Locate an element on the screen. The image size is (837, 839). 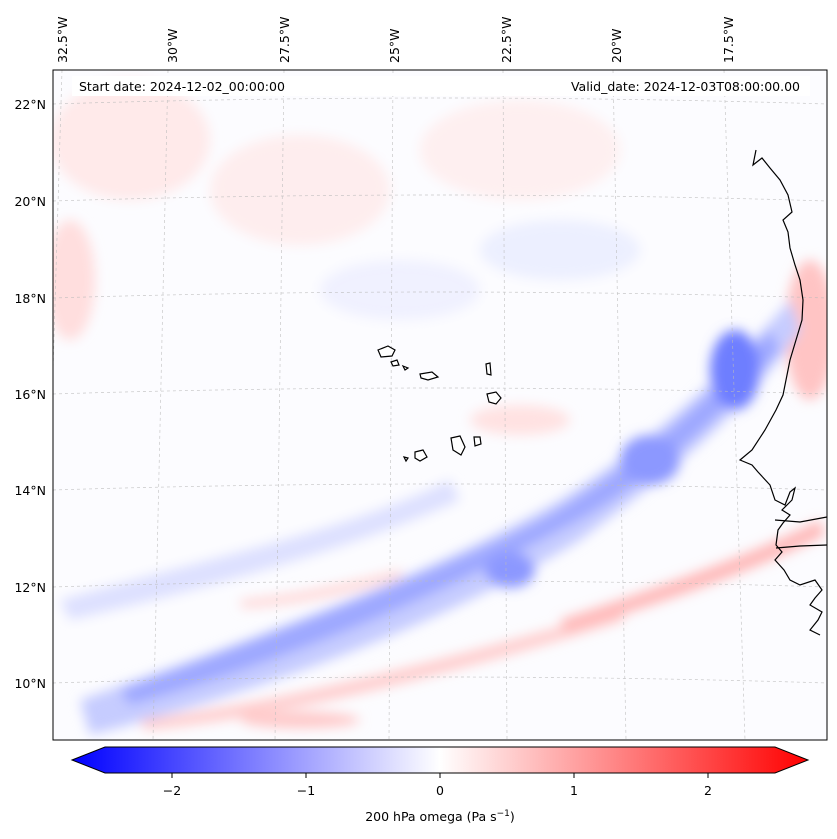
lat-label: 18°N is located at coordinates (30, 298).